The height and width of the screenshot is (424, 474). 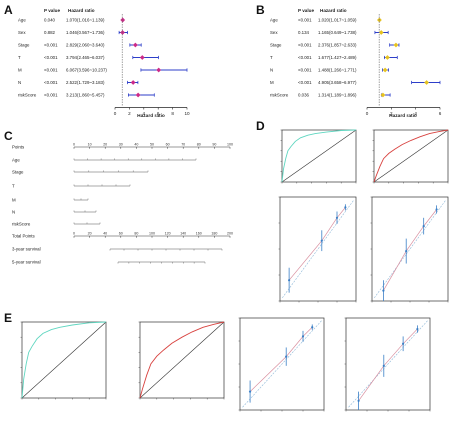 I want to click on forest-b-tick-0: 0, so click(x=367, y=113).